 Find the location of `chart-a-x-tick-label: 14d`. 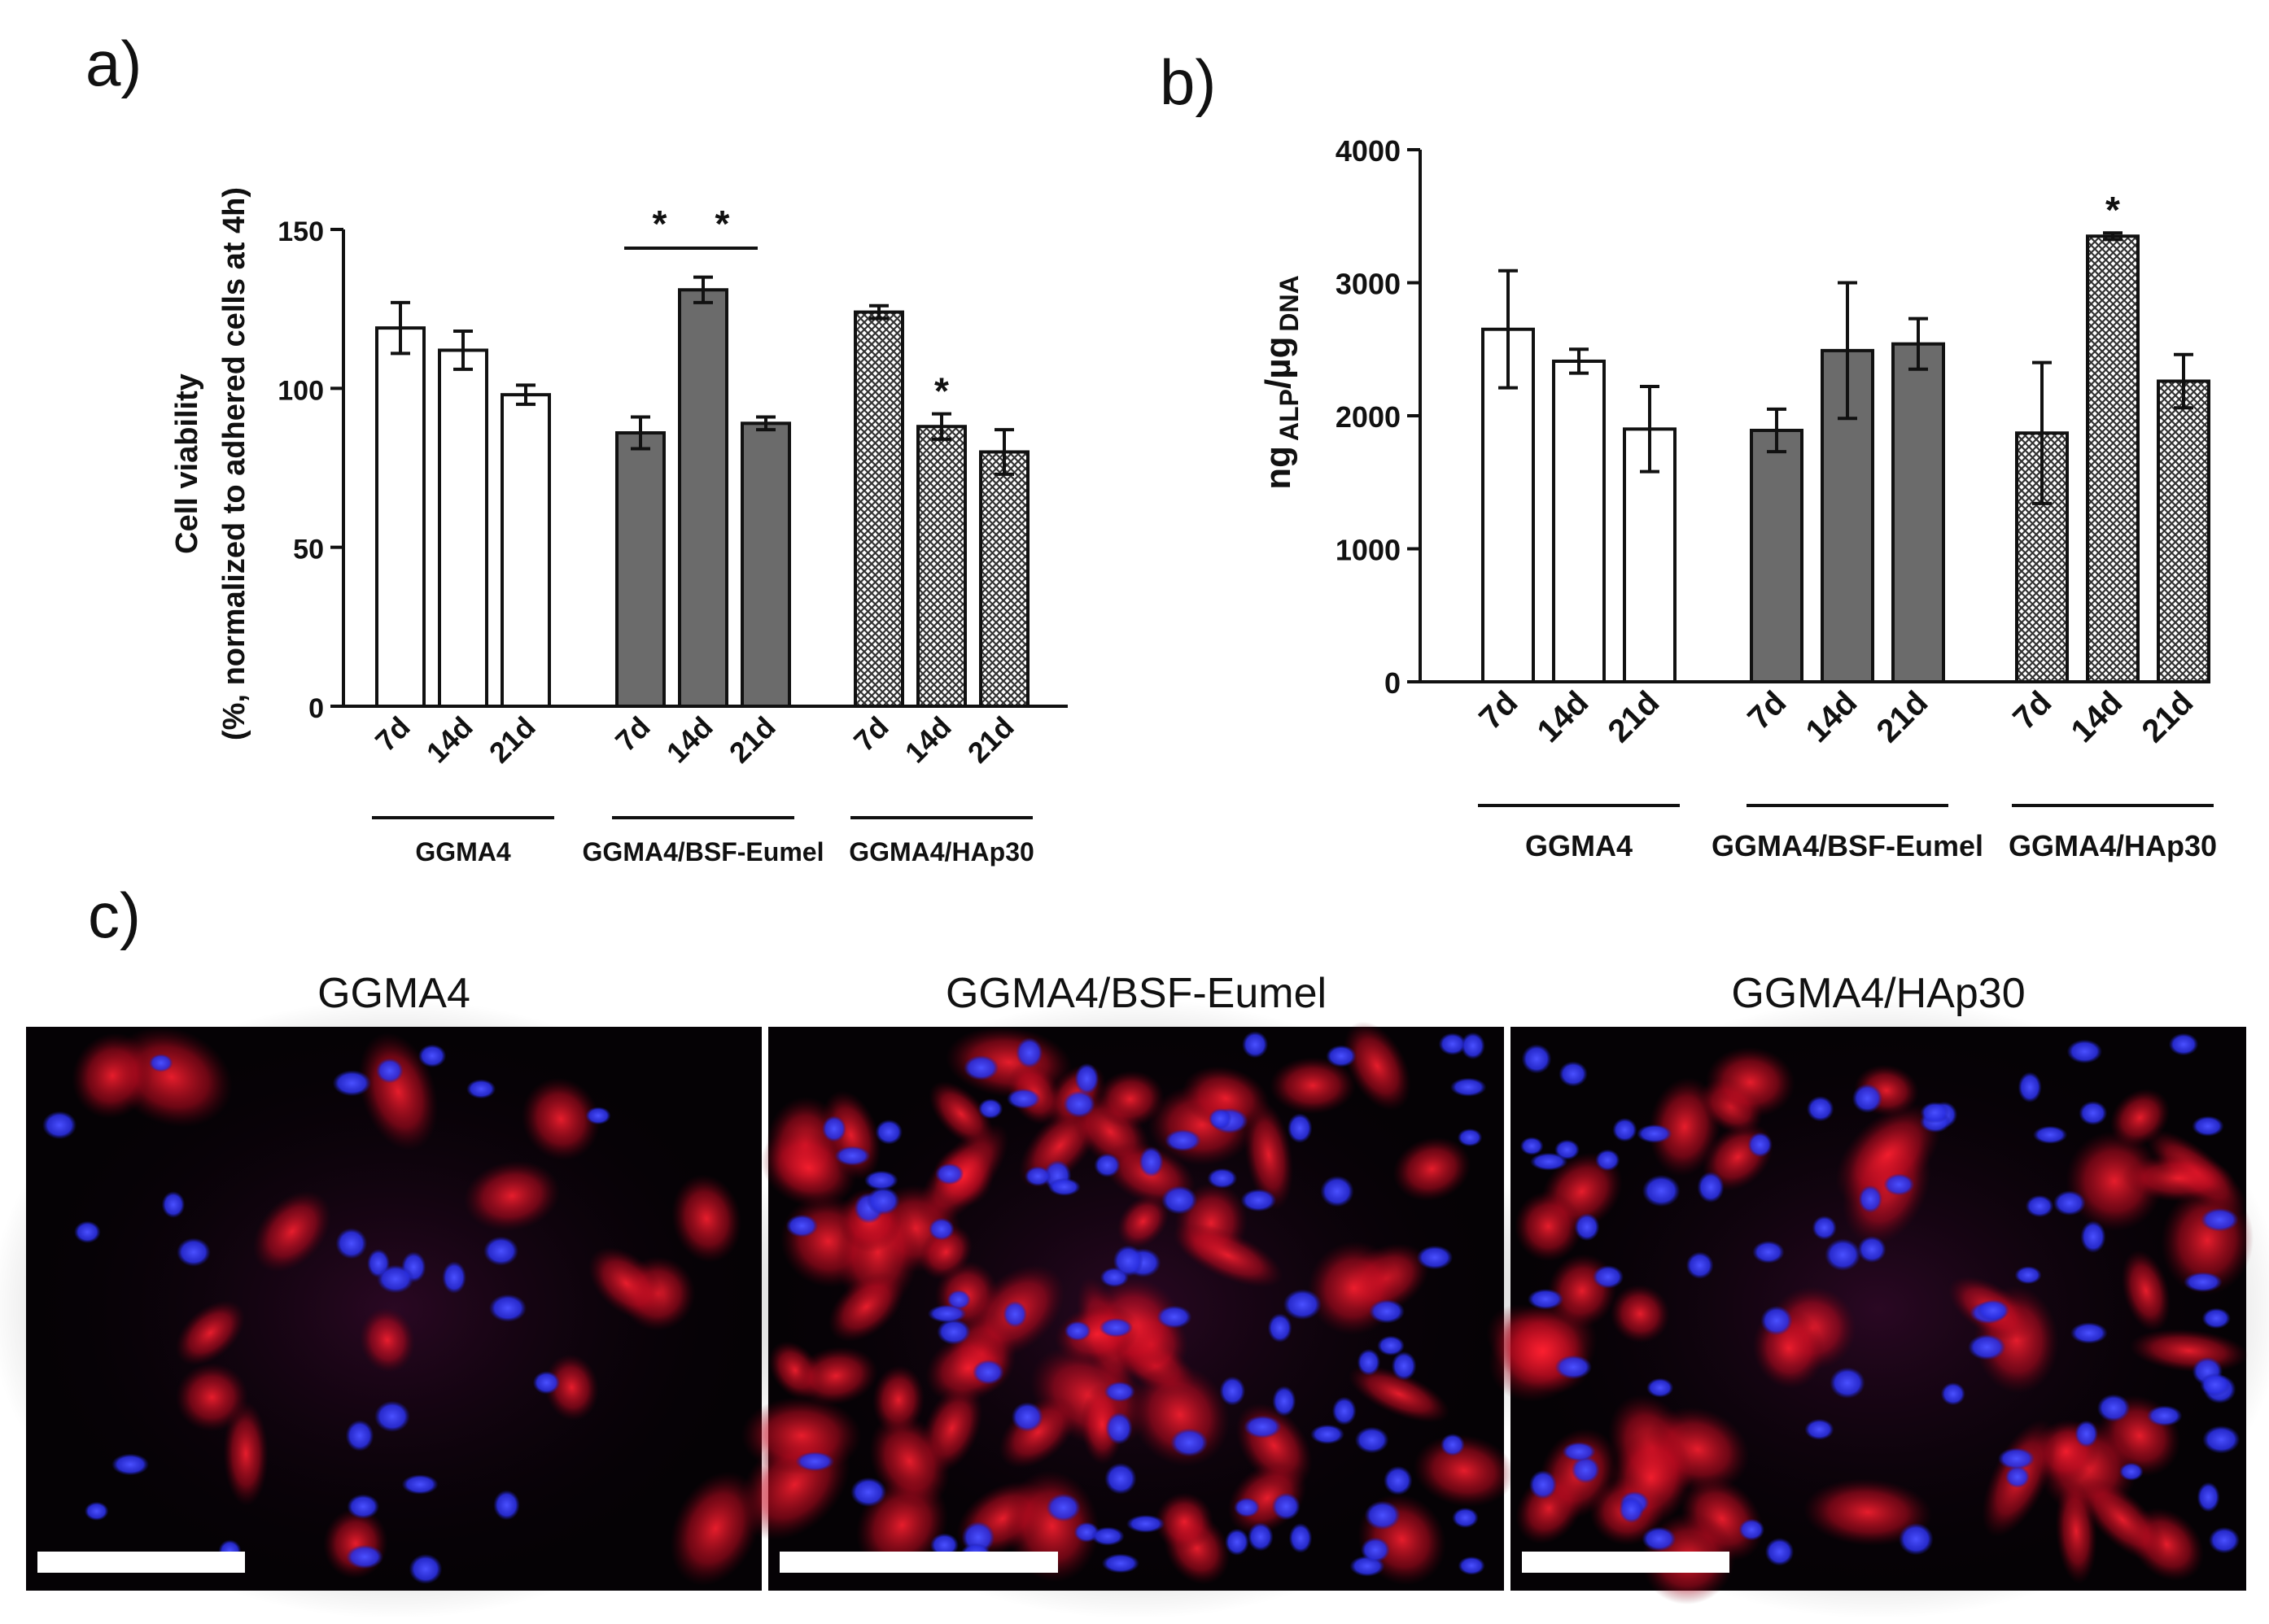

chart-a-x-tick-label: 14d is located at coordinates (689, 740).